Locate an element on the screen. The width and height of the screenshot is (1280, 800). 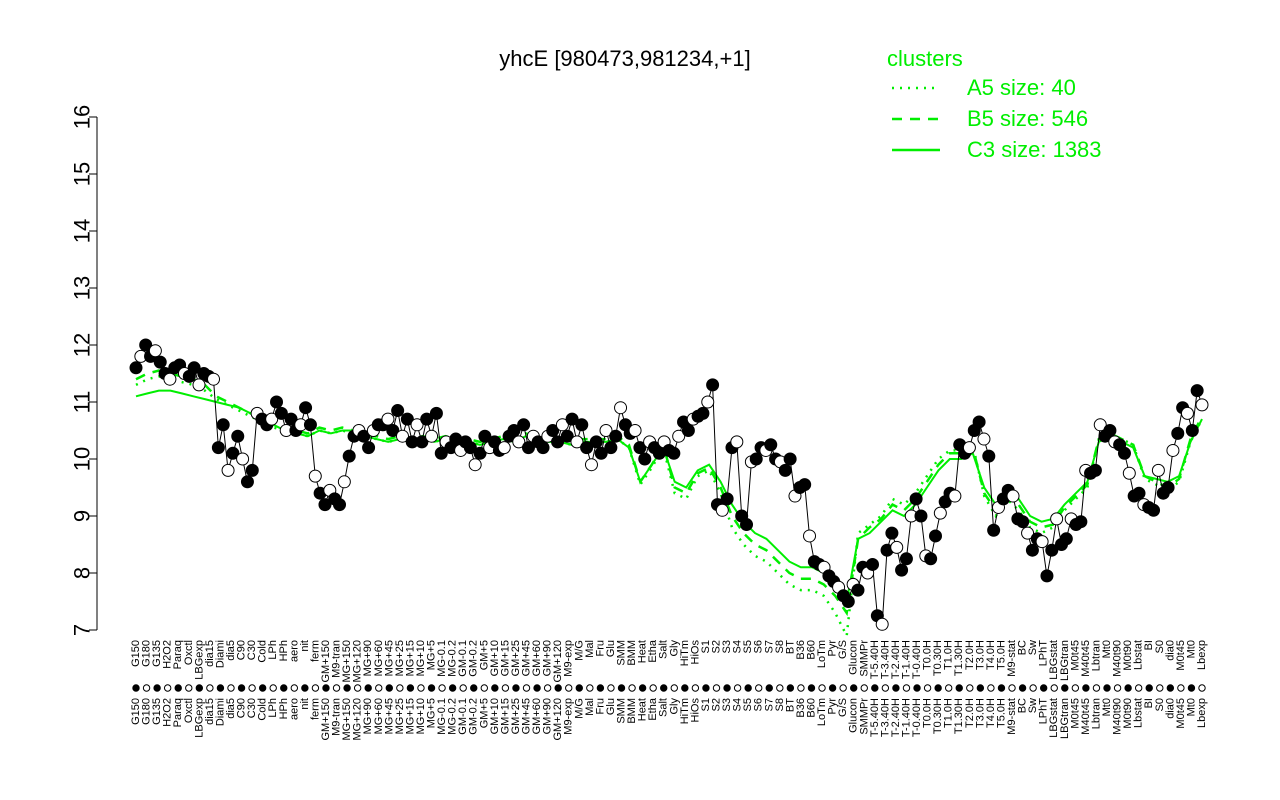
x-tick-label: Pyr is located at coordinates (833, 706).